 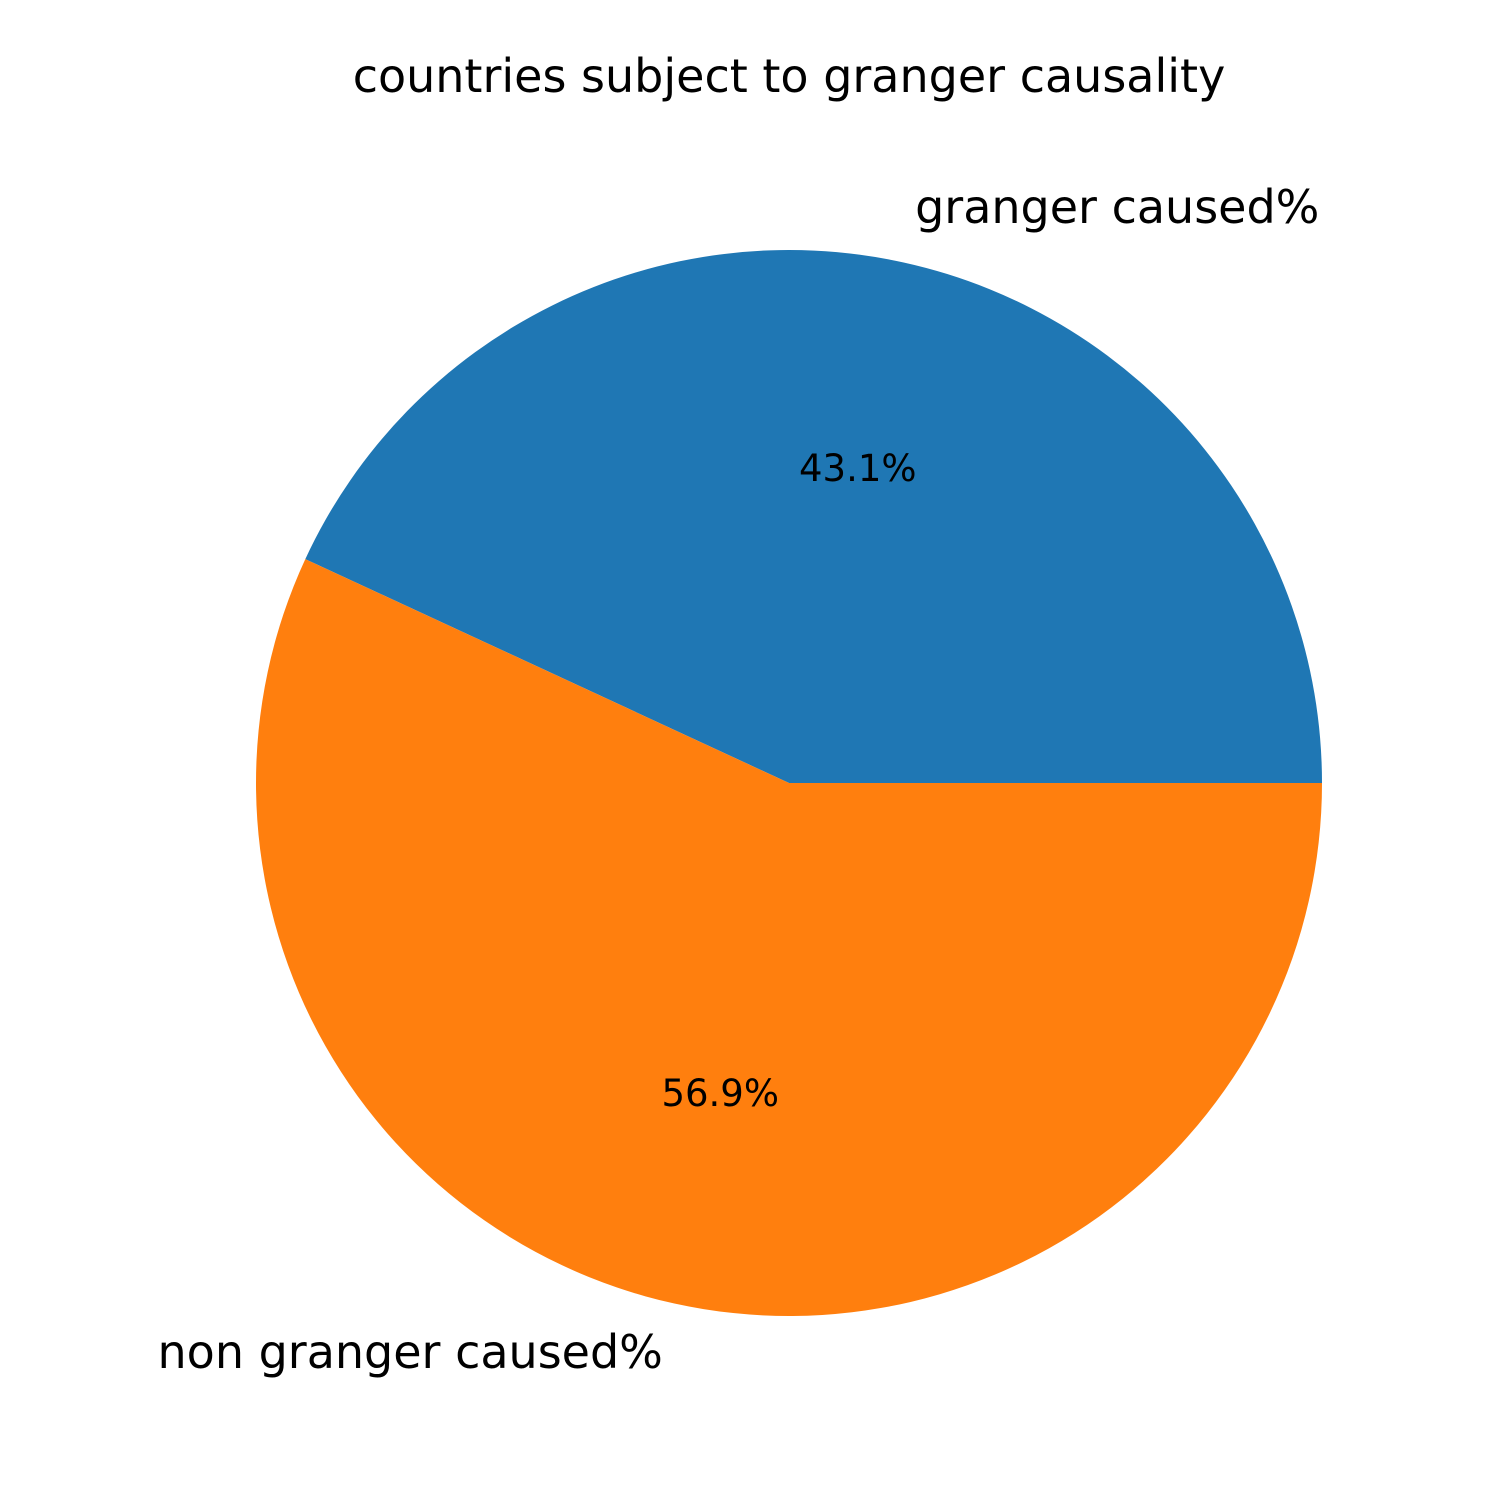 What do you see at coordinates (858, 468) in the screenshot?
I see `slice-percent-label-1: 43.1%` at bounding box center [858, 468].